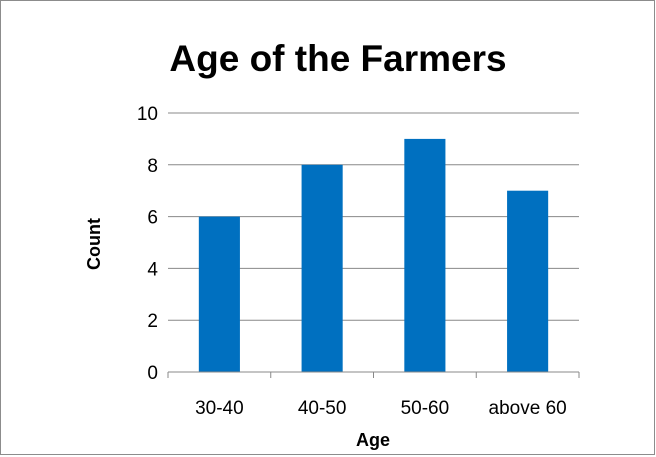  What do you see at coordinates (337, 58) in the screenshot?
I see `chart-title: Age of the Farmers` at bounding box center [337, 58].